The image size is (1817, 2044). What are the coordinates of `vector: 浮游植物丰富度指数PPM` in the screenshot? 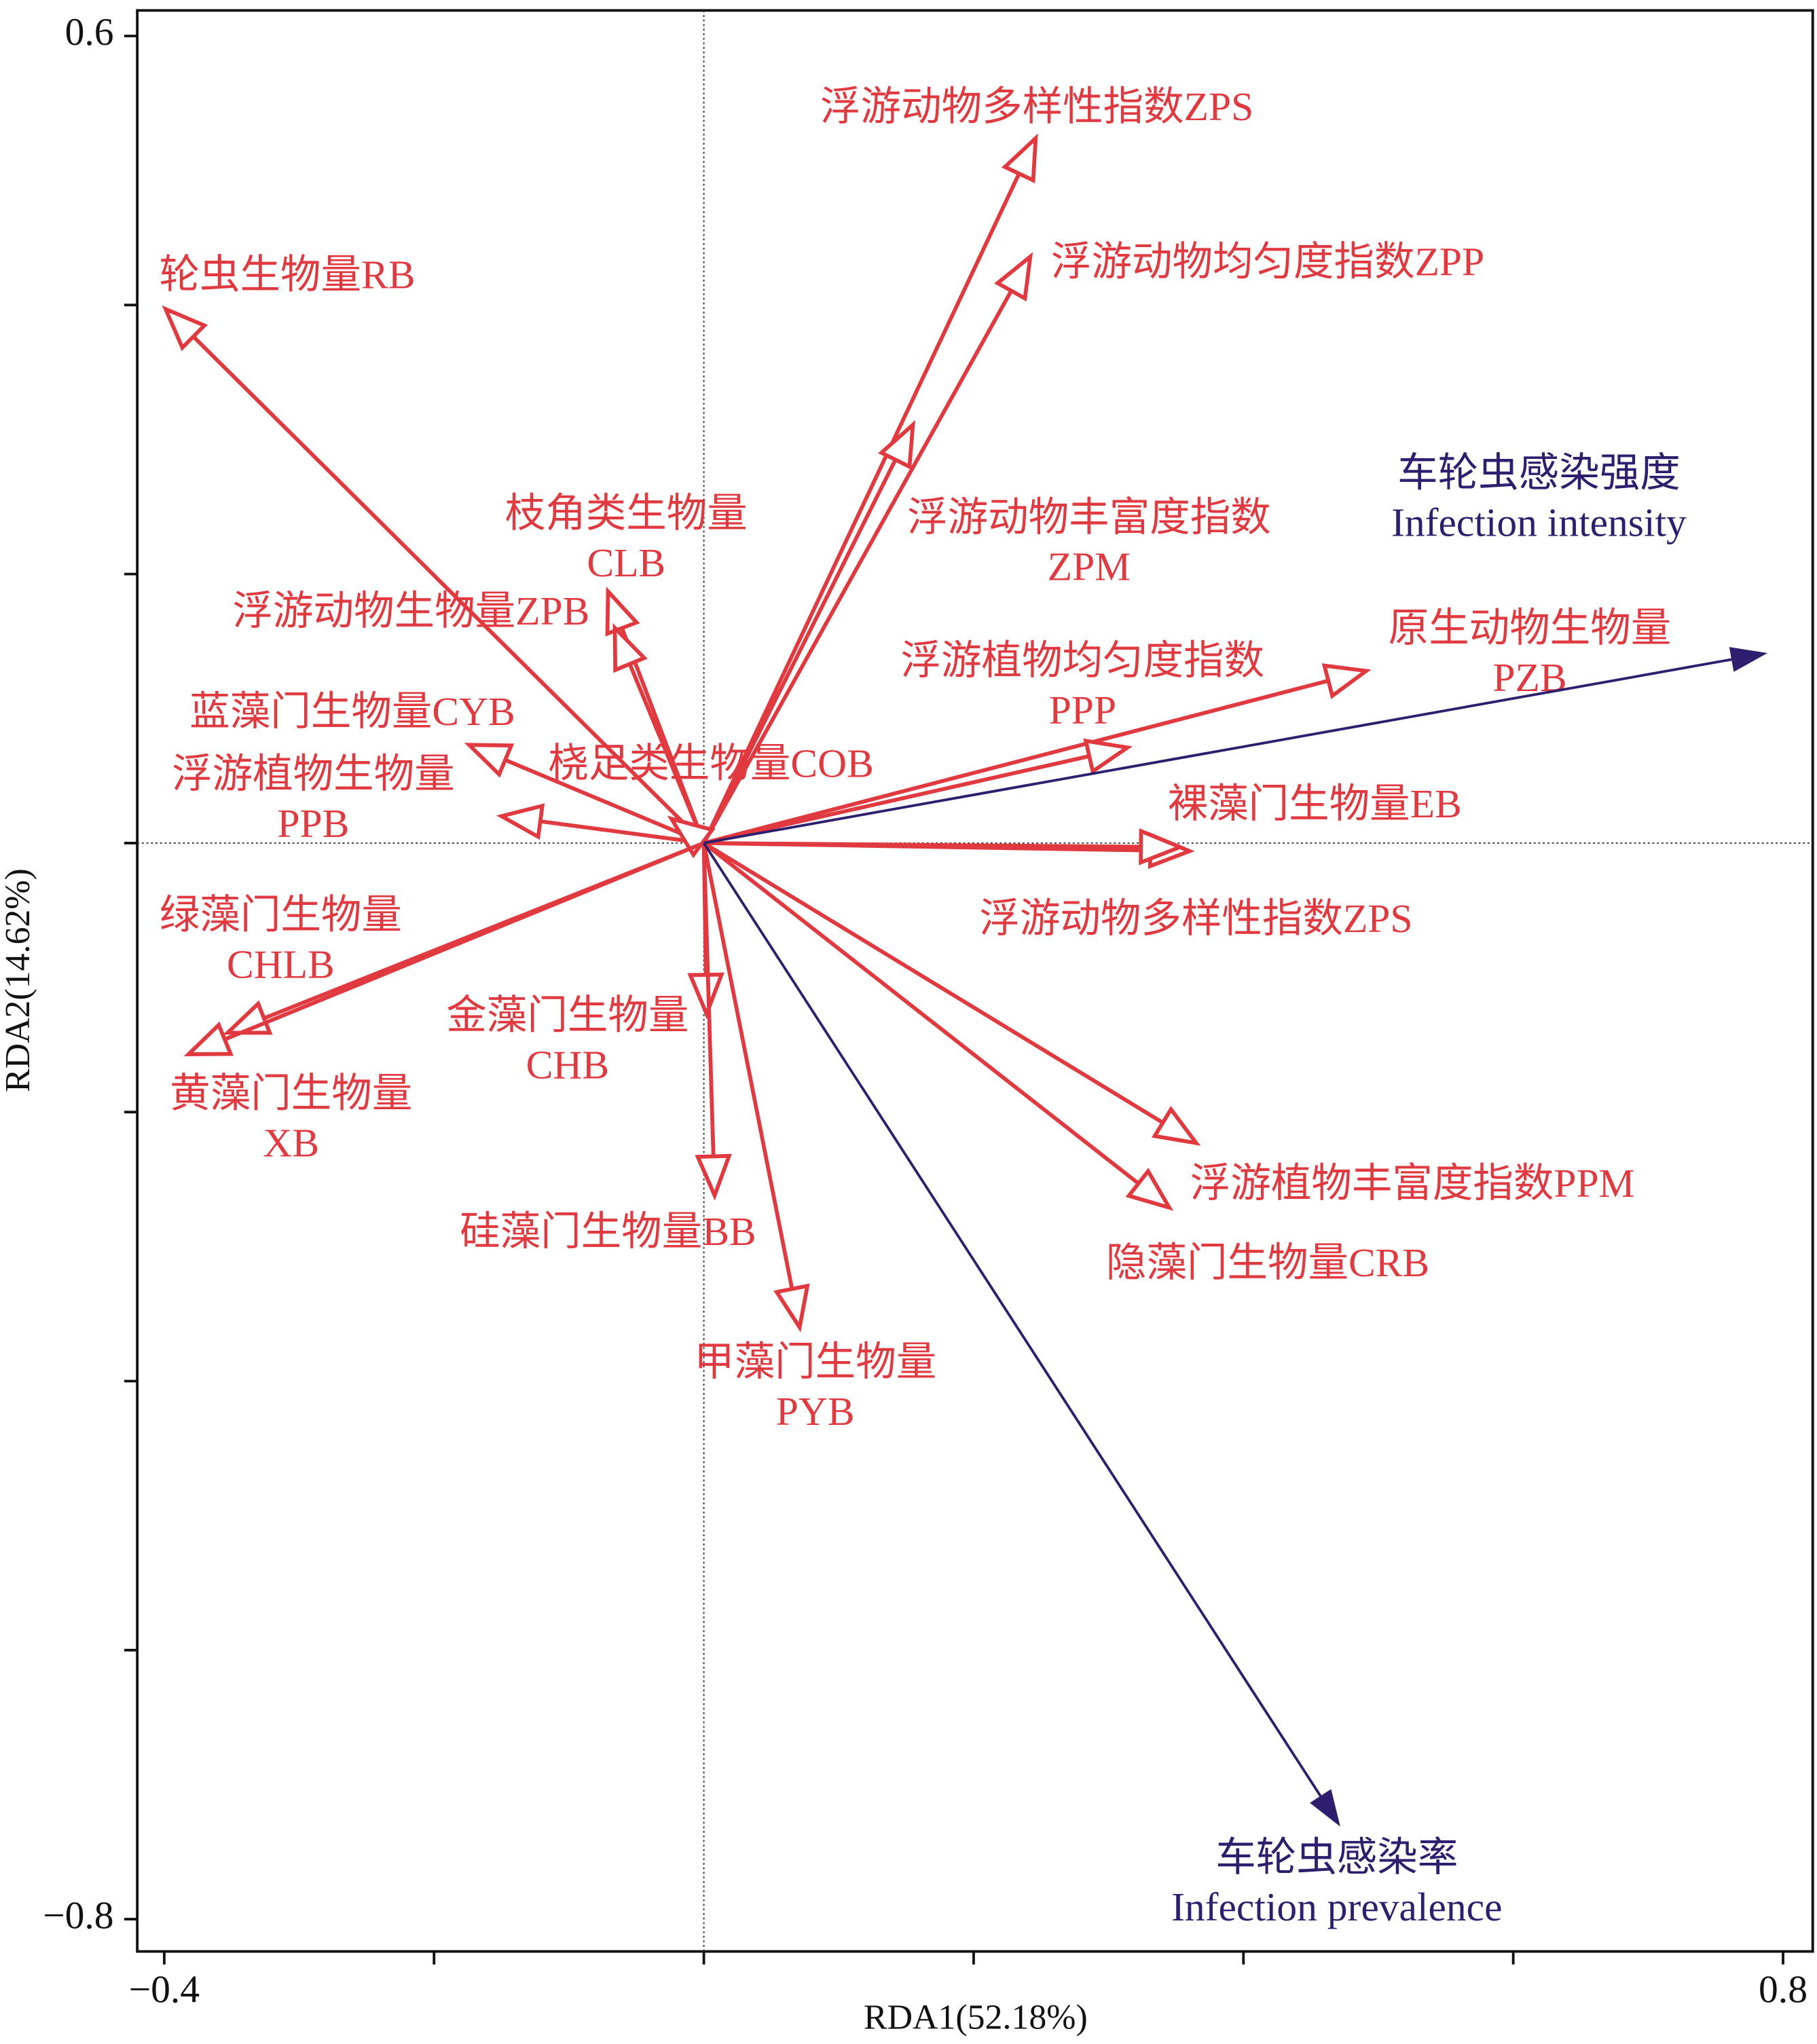 It's located at (1169, 1024).